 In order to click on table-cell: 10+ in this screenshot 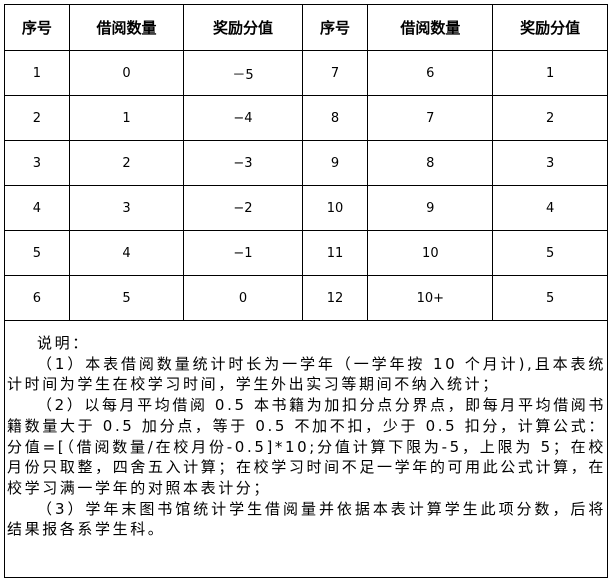, I will do `click(430, 298)`.